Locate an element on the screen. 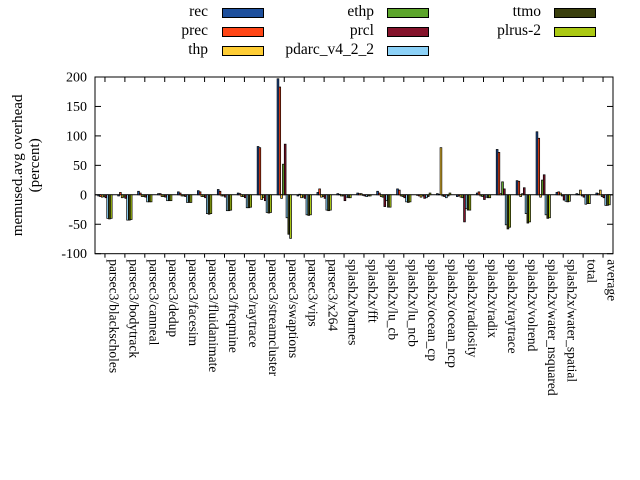 Image resolution: width=640 pixels, height=480 pixels. legend-swatch-ethp is located at coordinates (408, 13).